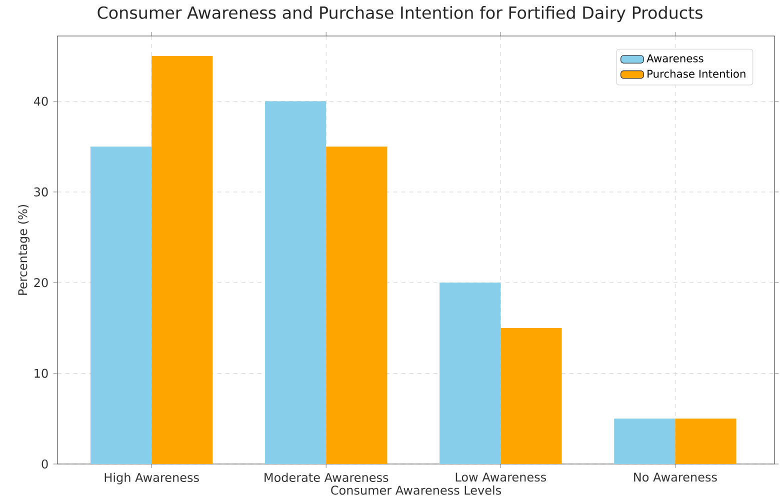  I want to click on x-tick-label: Moderate Awareness, so click(326, 477).